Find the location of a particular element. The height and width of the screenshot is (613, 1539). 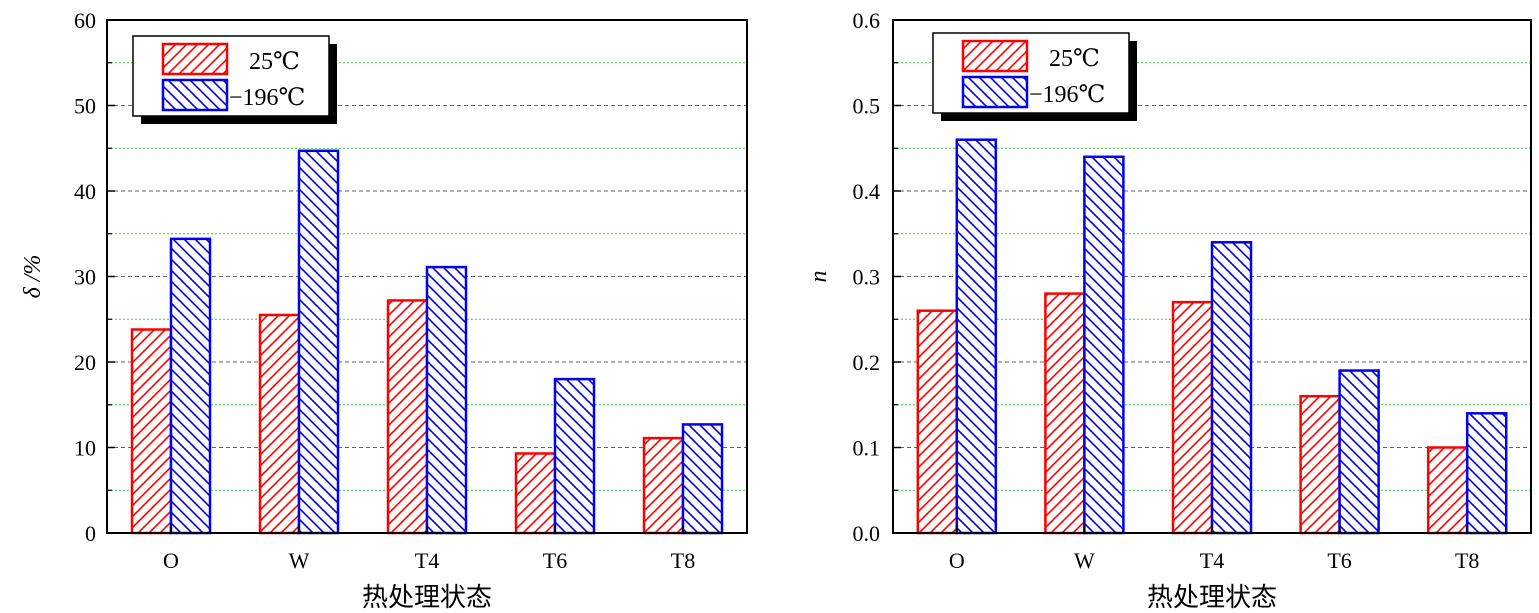

y-tick-label: 0.5 is located at coordinates (867, 106).